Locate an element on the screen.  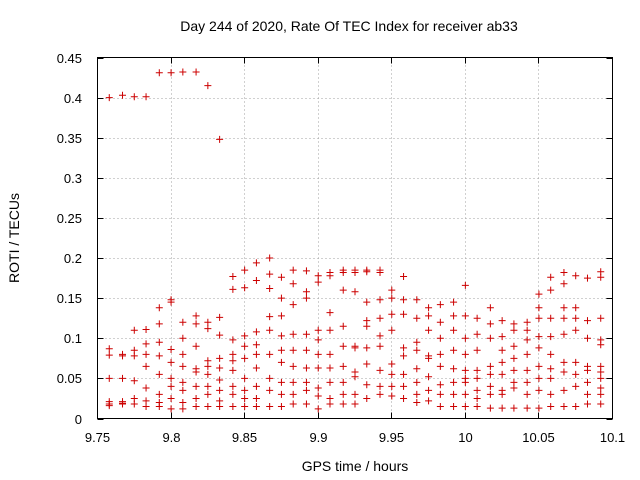
y-tick-label: 0.45 is located at coordinates (69, 58).